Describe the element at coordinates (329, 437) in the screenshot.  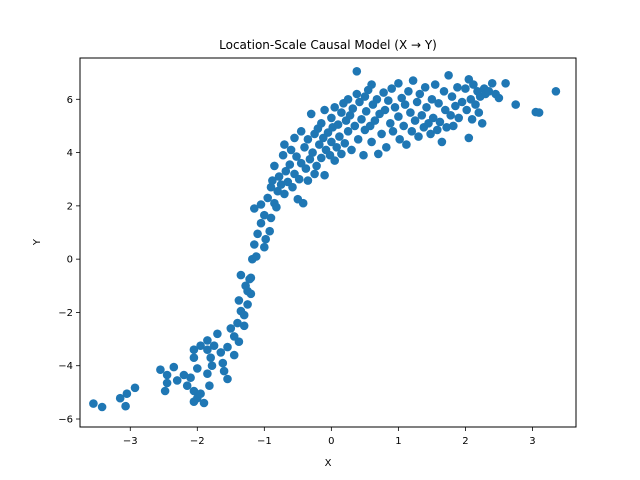
I see `x-axis: −3 −2 −1 0 1 2 3` at that location.